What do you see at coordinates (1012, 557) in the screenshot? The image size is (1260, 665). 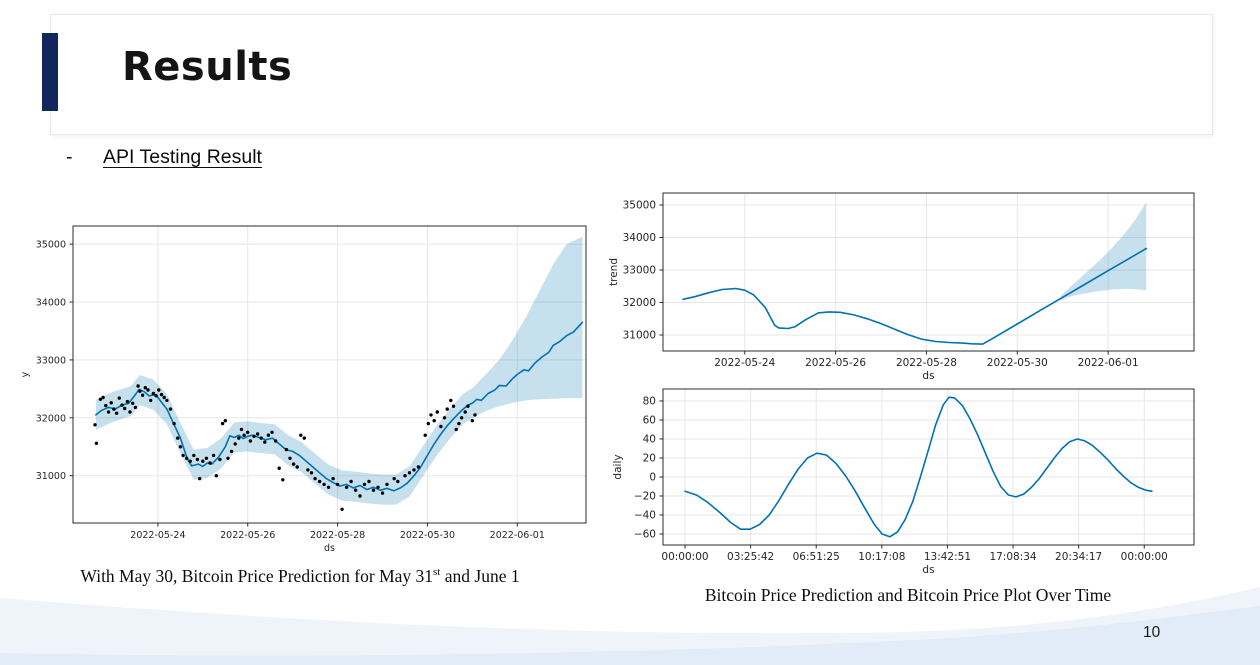 I see `svg-text: 17:08:34` at bounding box center [1012, 557].